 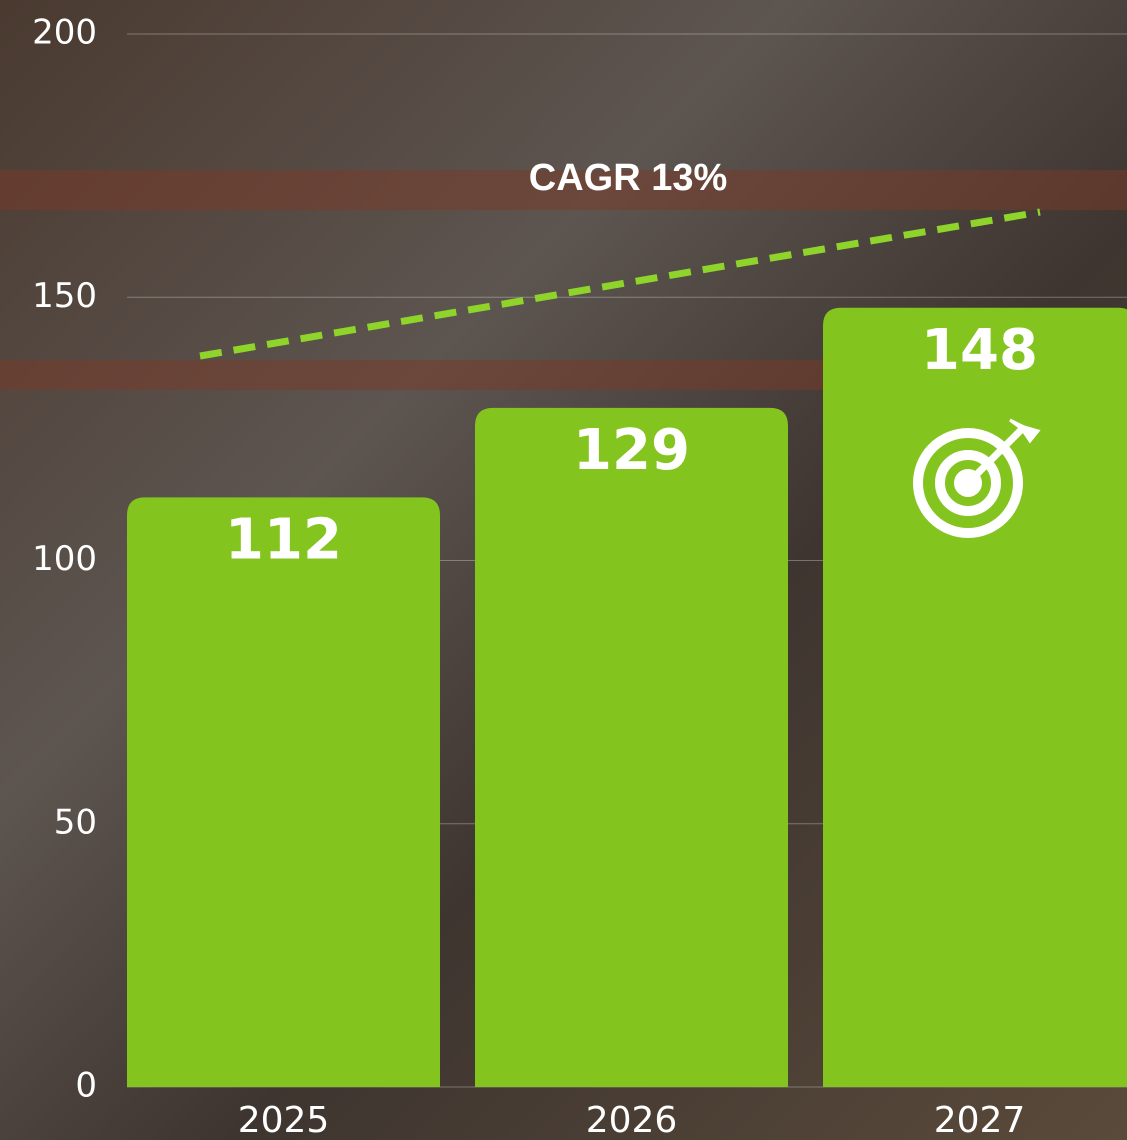 I want to click on shelf-decoration, so click(x=563, y=190).